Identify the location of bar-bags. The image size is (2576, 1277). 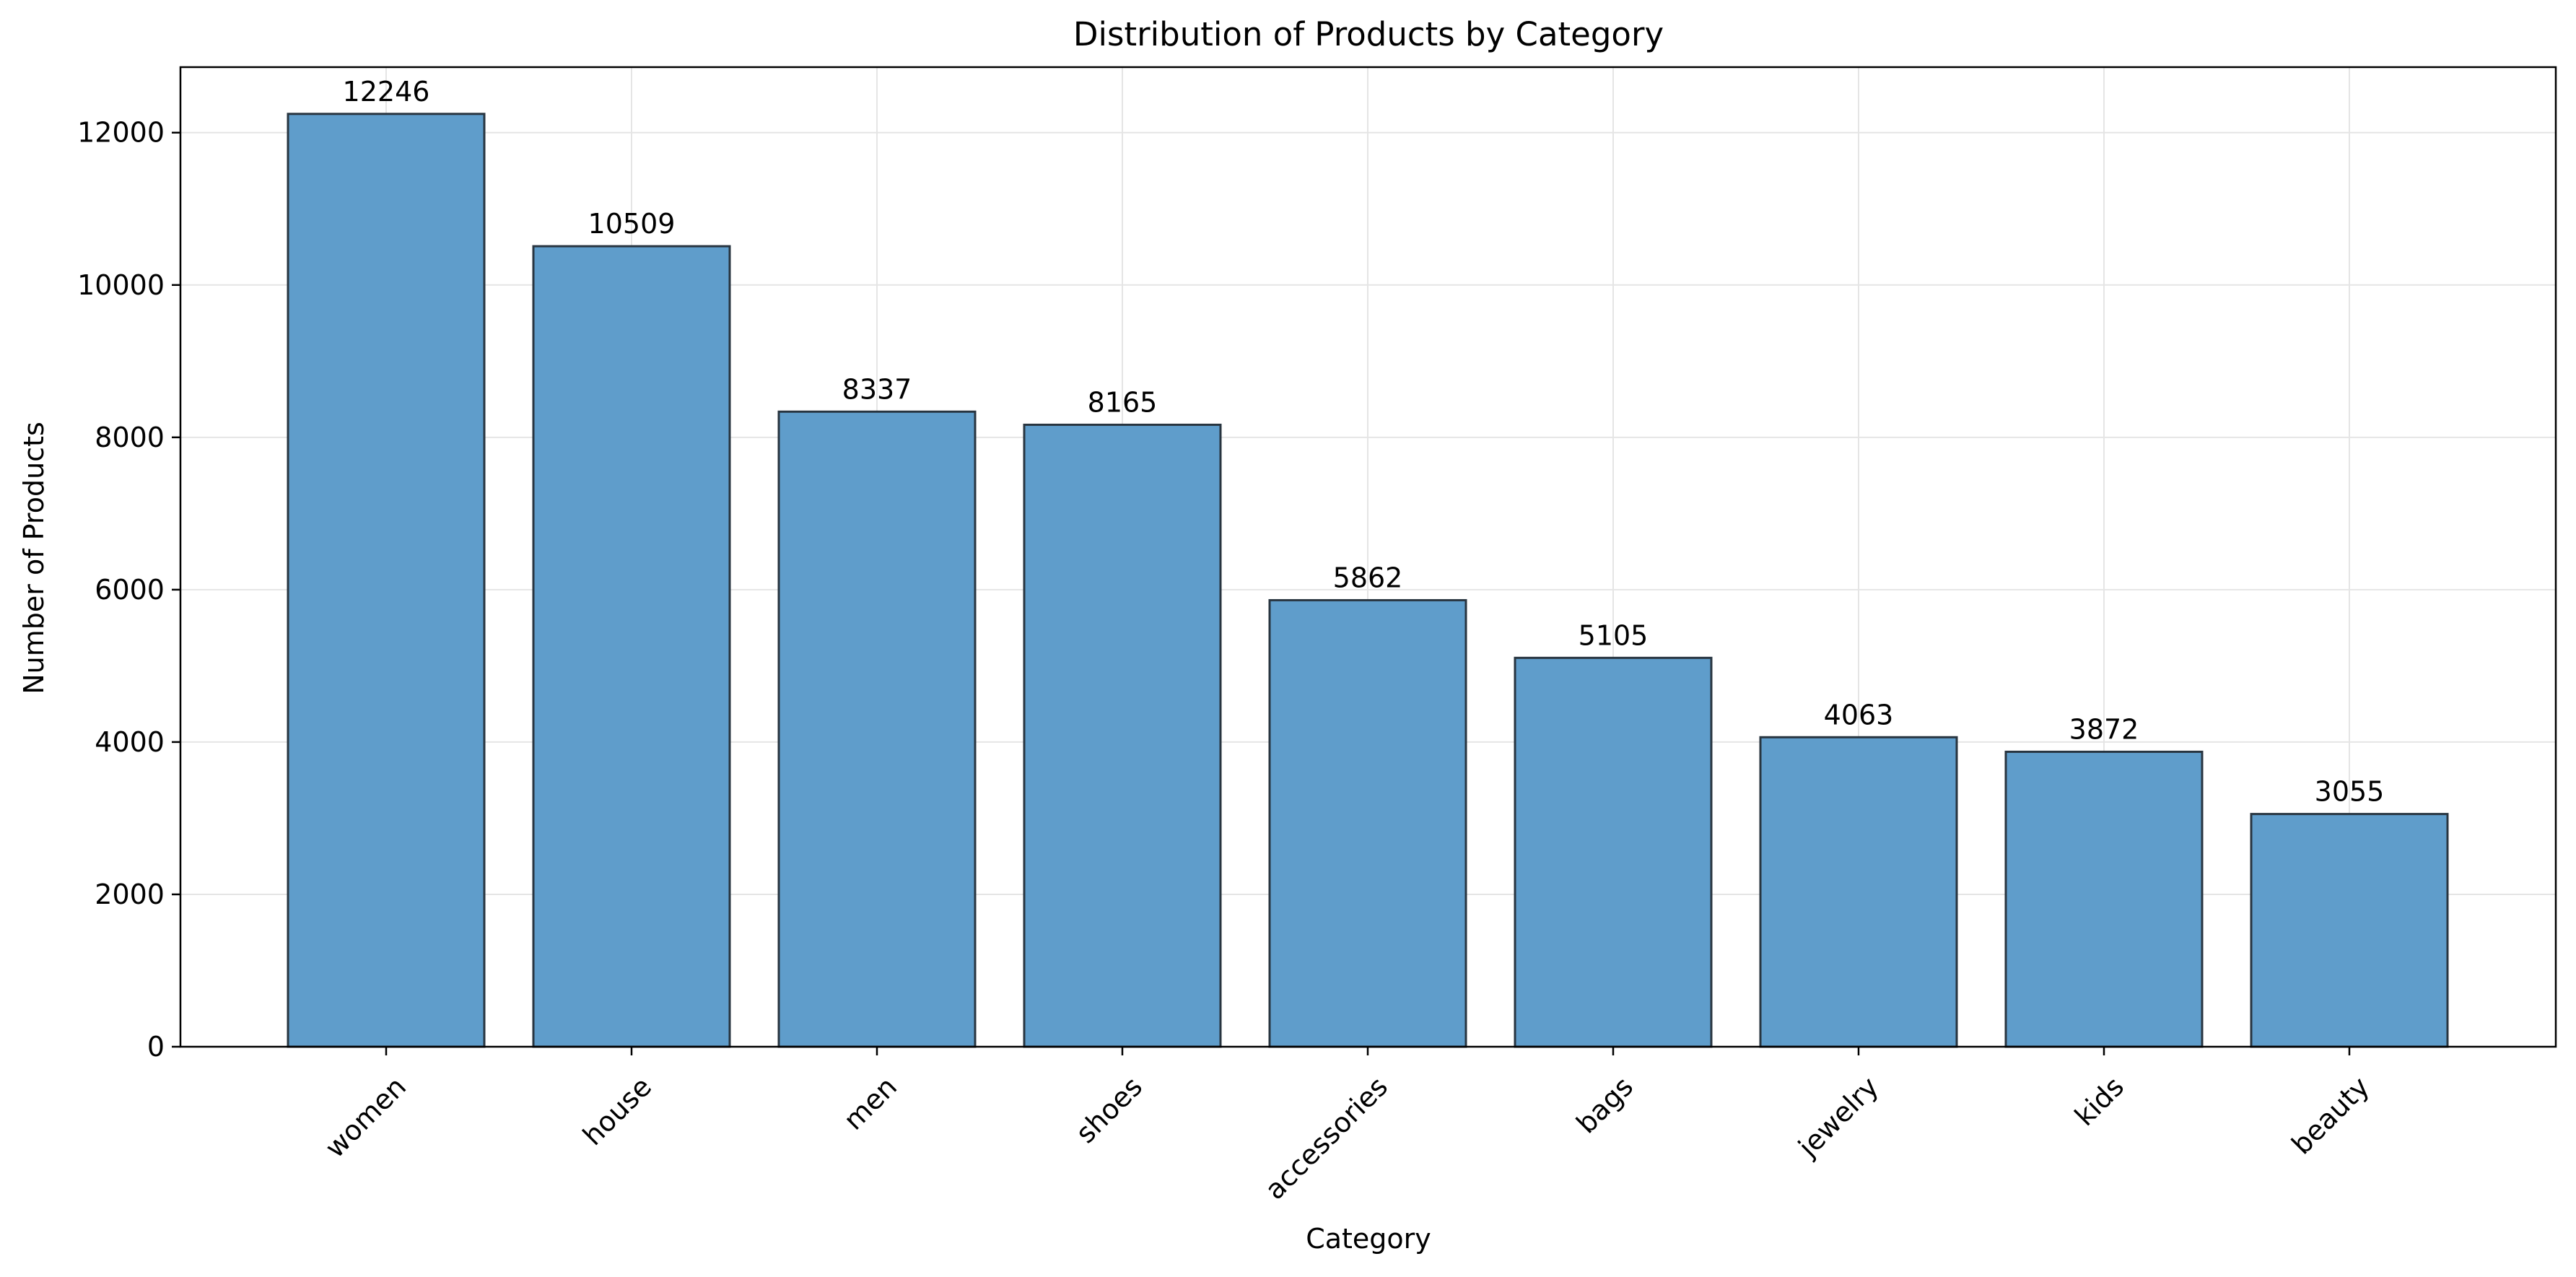
(1613, 852).